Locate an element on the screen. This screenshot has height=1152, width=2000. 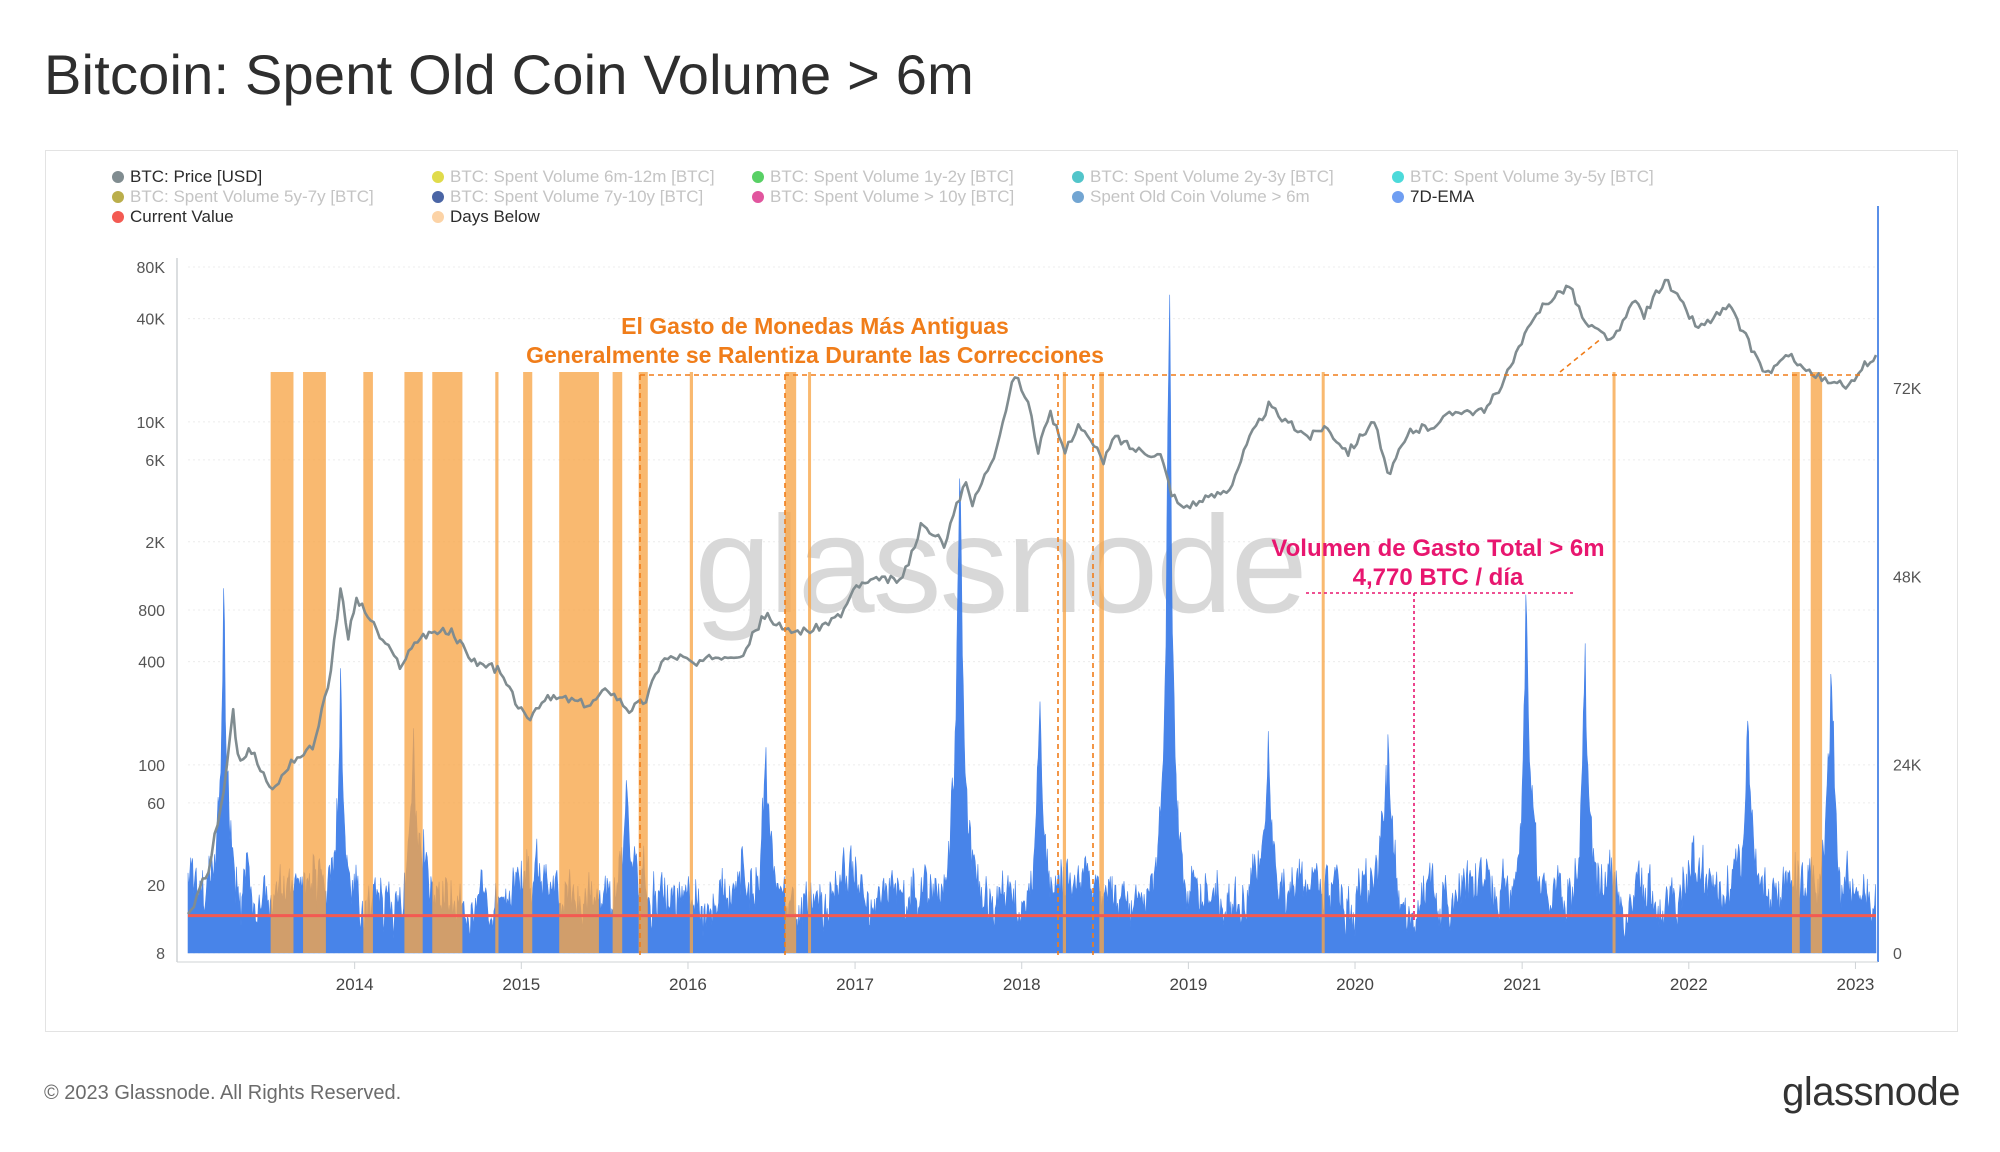
left-axis-ticks: 8 20 60 100 400 800 2K 6K 10K 40K 80K is located at coordinates (151, 611).